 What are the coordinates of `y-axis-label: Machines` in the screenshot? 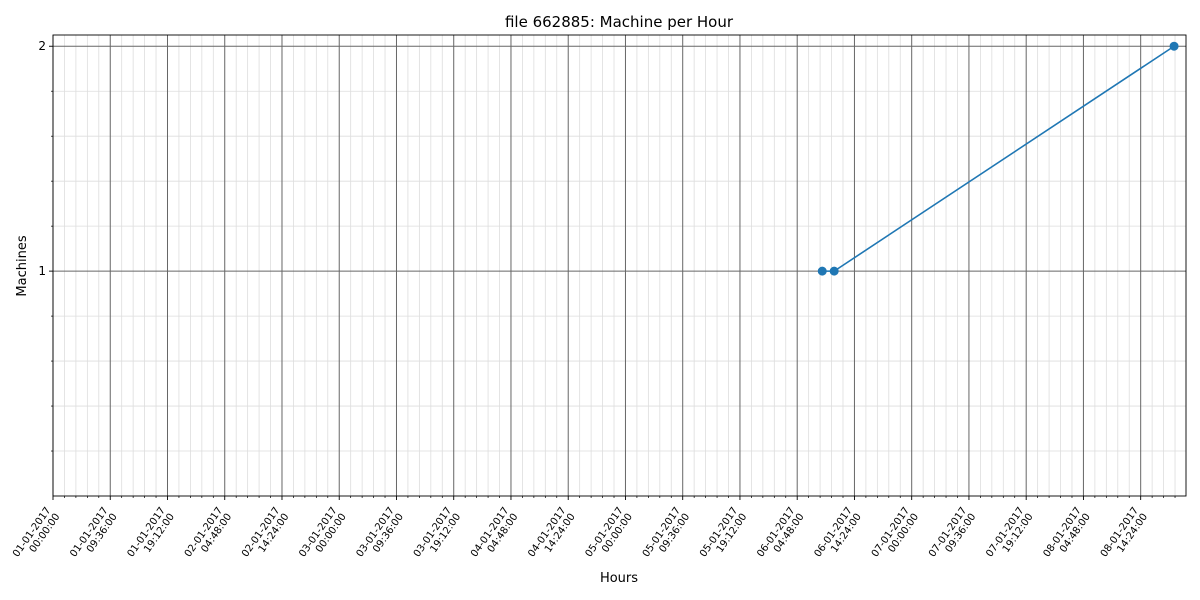 It's located at (22, 265).